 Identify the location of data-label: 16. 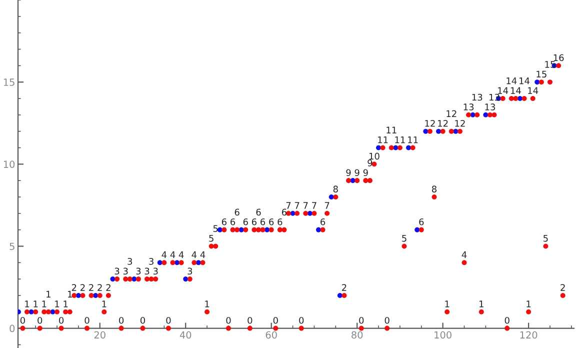
(559, 58).